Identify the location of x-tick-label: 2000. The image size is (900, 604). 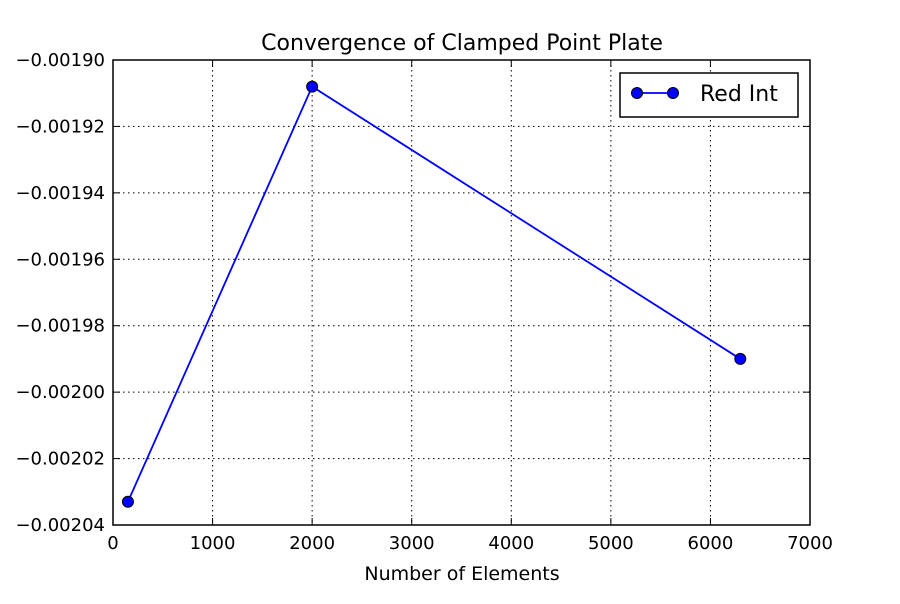
(312, 543).